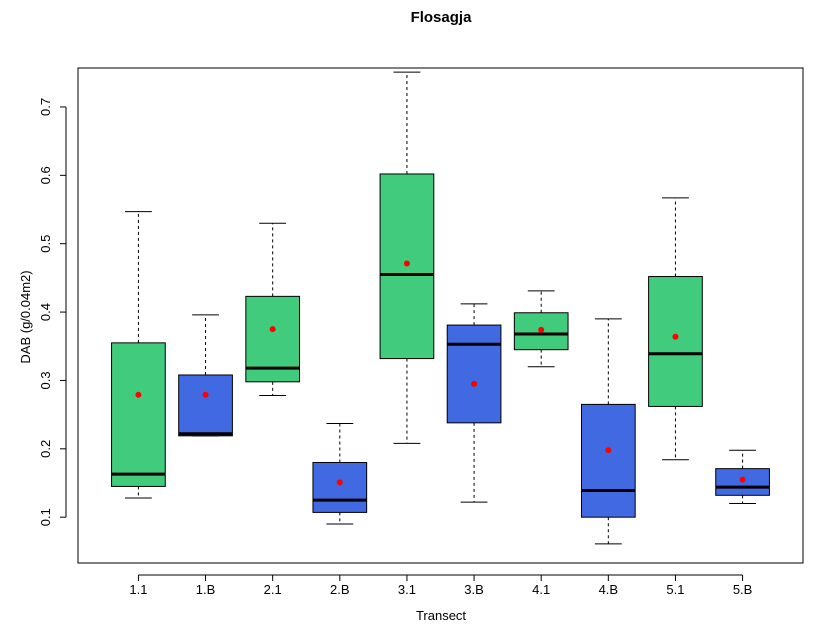 Image resolution: width=821 pixels, height=624 pixels. What do you see at coordinates (407, 589) in the screenshot?
I see `x-tick-label: 3.1` at bounding box center [407, 589].